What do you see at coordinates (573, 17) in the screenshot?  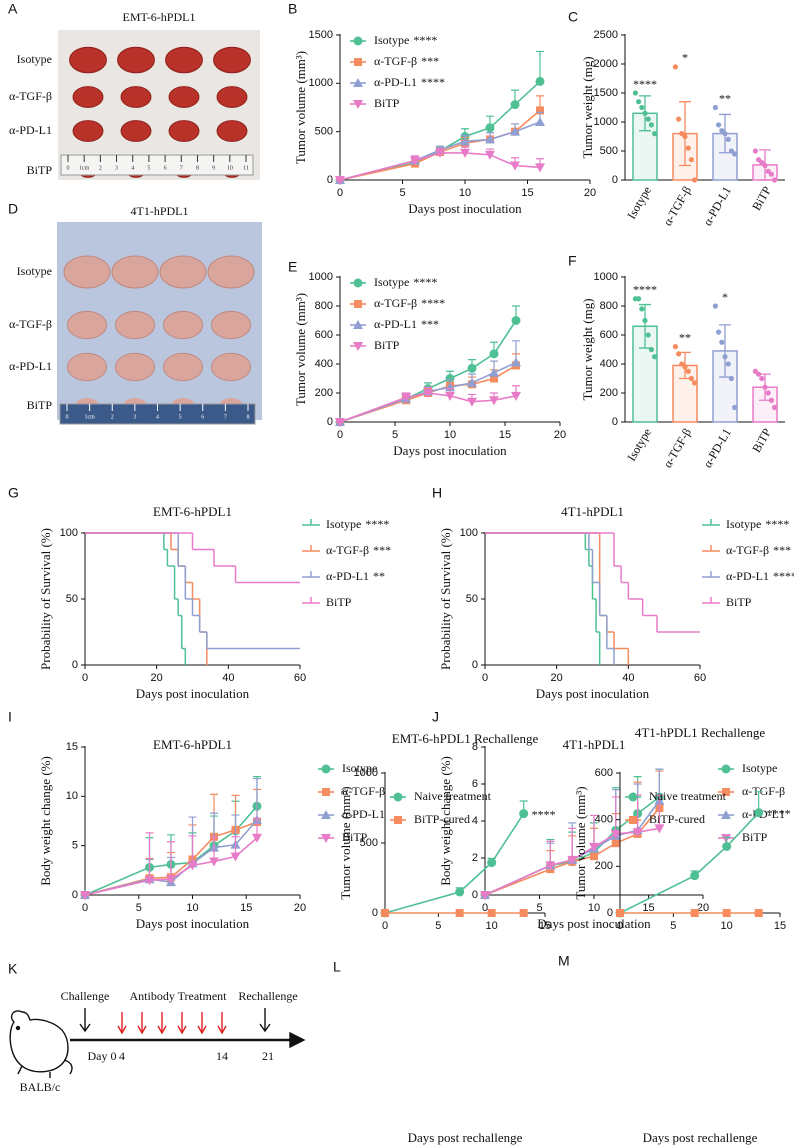 I see `panel-letter: C` at bounding box center [573, 17].